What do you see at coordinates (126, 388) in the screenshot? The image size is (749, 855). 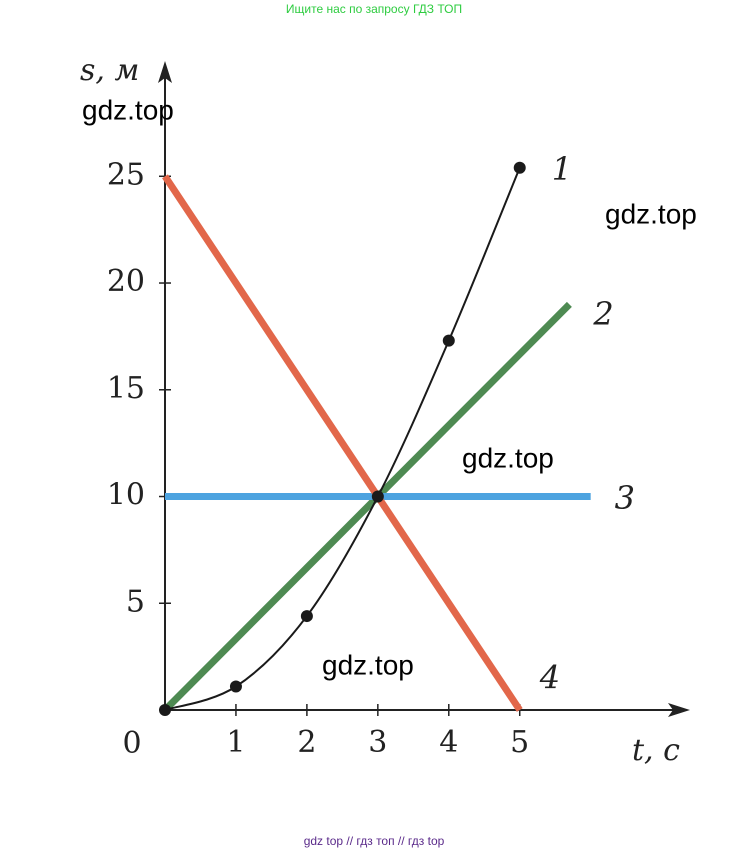 I see `y-tick-label: 15` at bounding box center [126, 388].